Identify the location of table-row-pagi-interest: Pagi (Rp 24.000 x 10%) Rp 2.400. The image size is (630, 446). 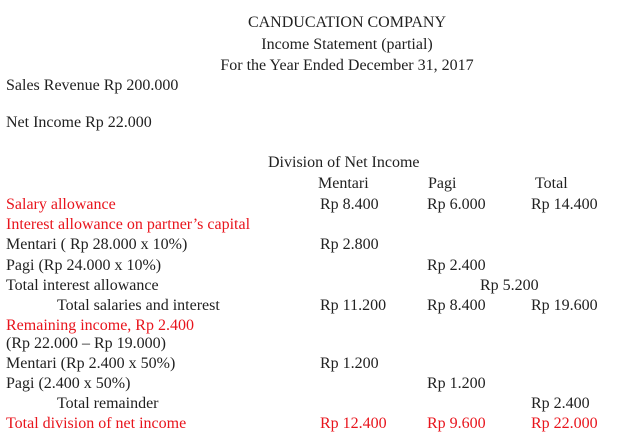
(315, 266).